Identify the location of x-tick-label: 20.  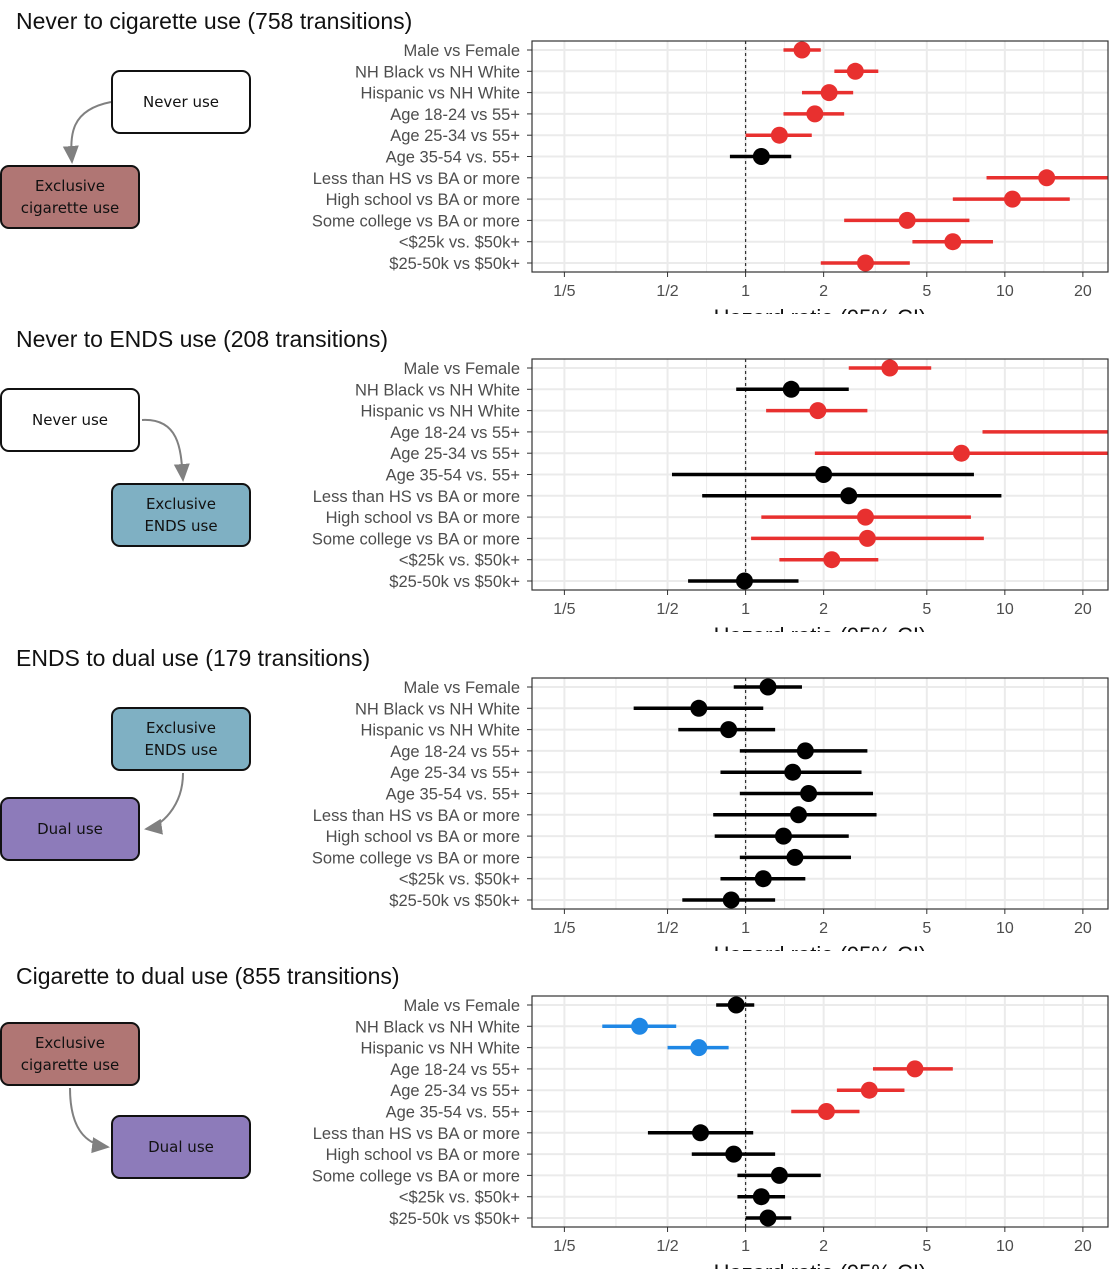
(1083, 291).